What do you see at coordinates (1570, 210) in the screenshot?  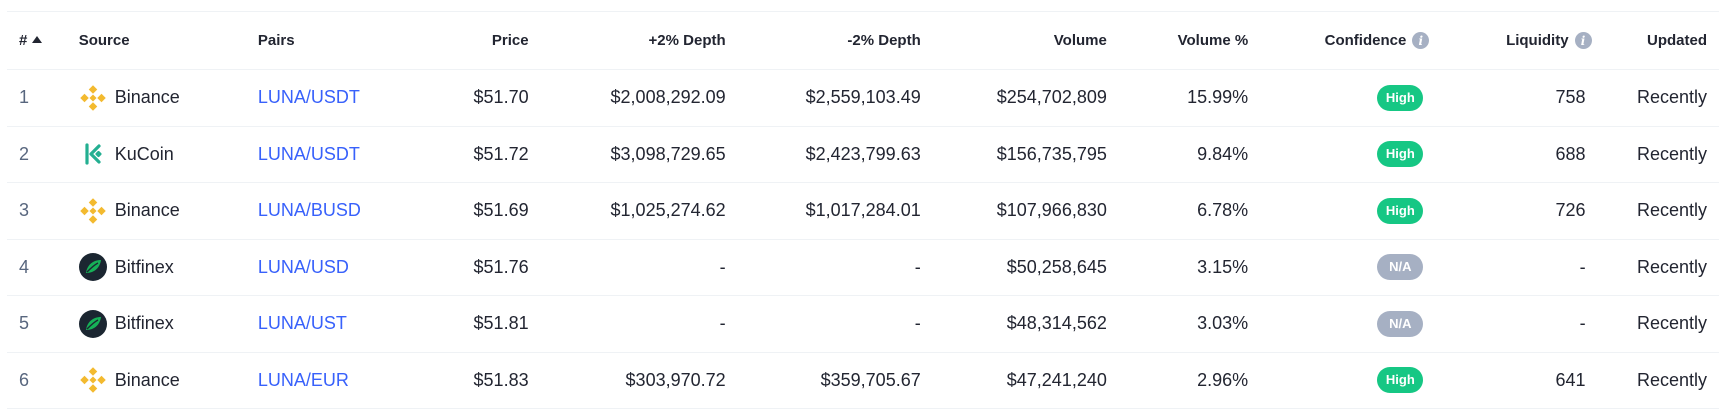 I see `liquidity-value: 726` at bounding box center [1570, 210].